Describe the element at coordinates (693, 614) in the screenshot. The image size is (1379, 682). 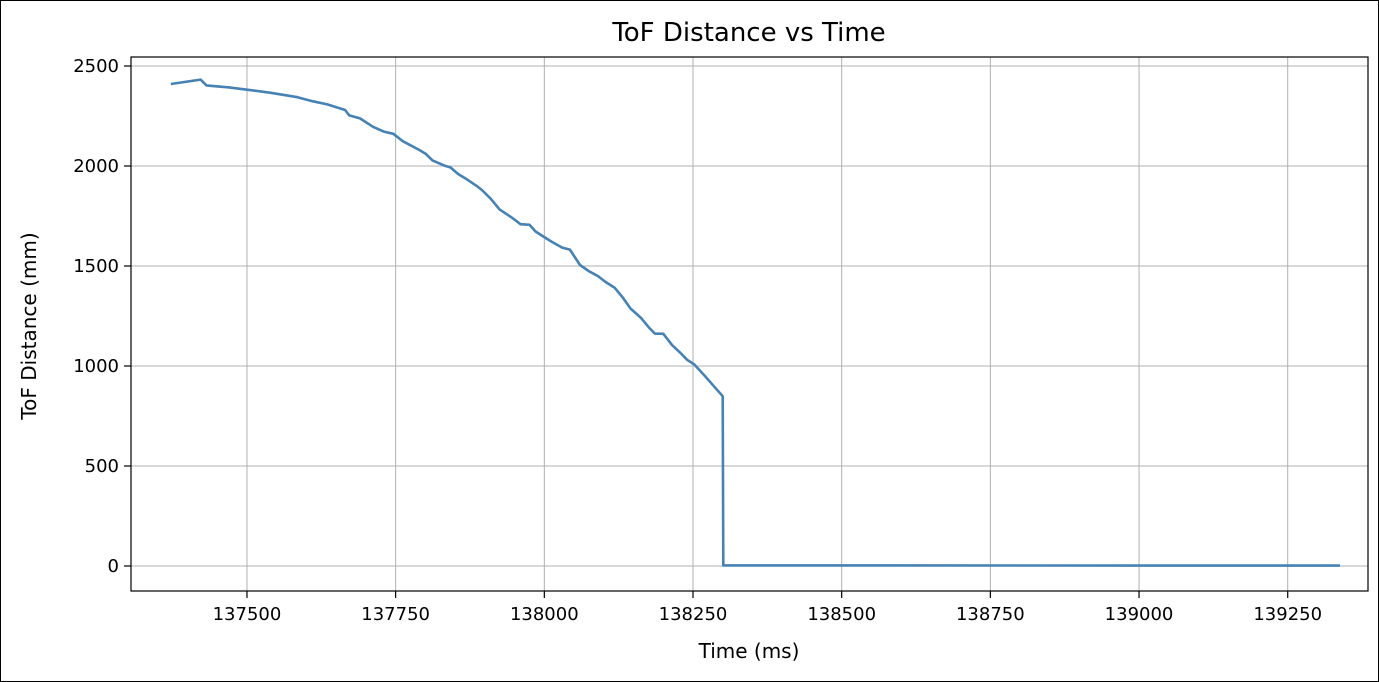
I see `x-tick-label: 138250` at that location.